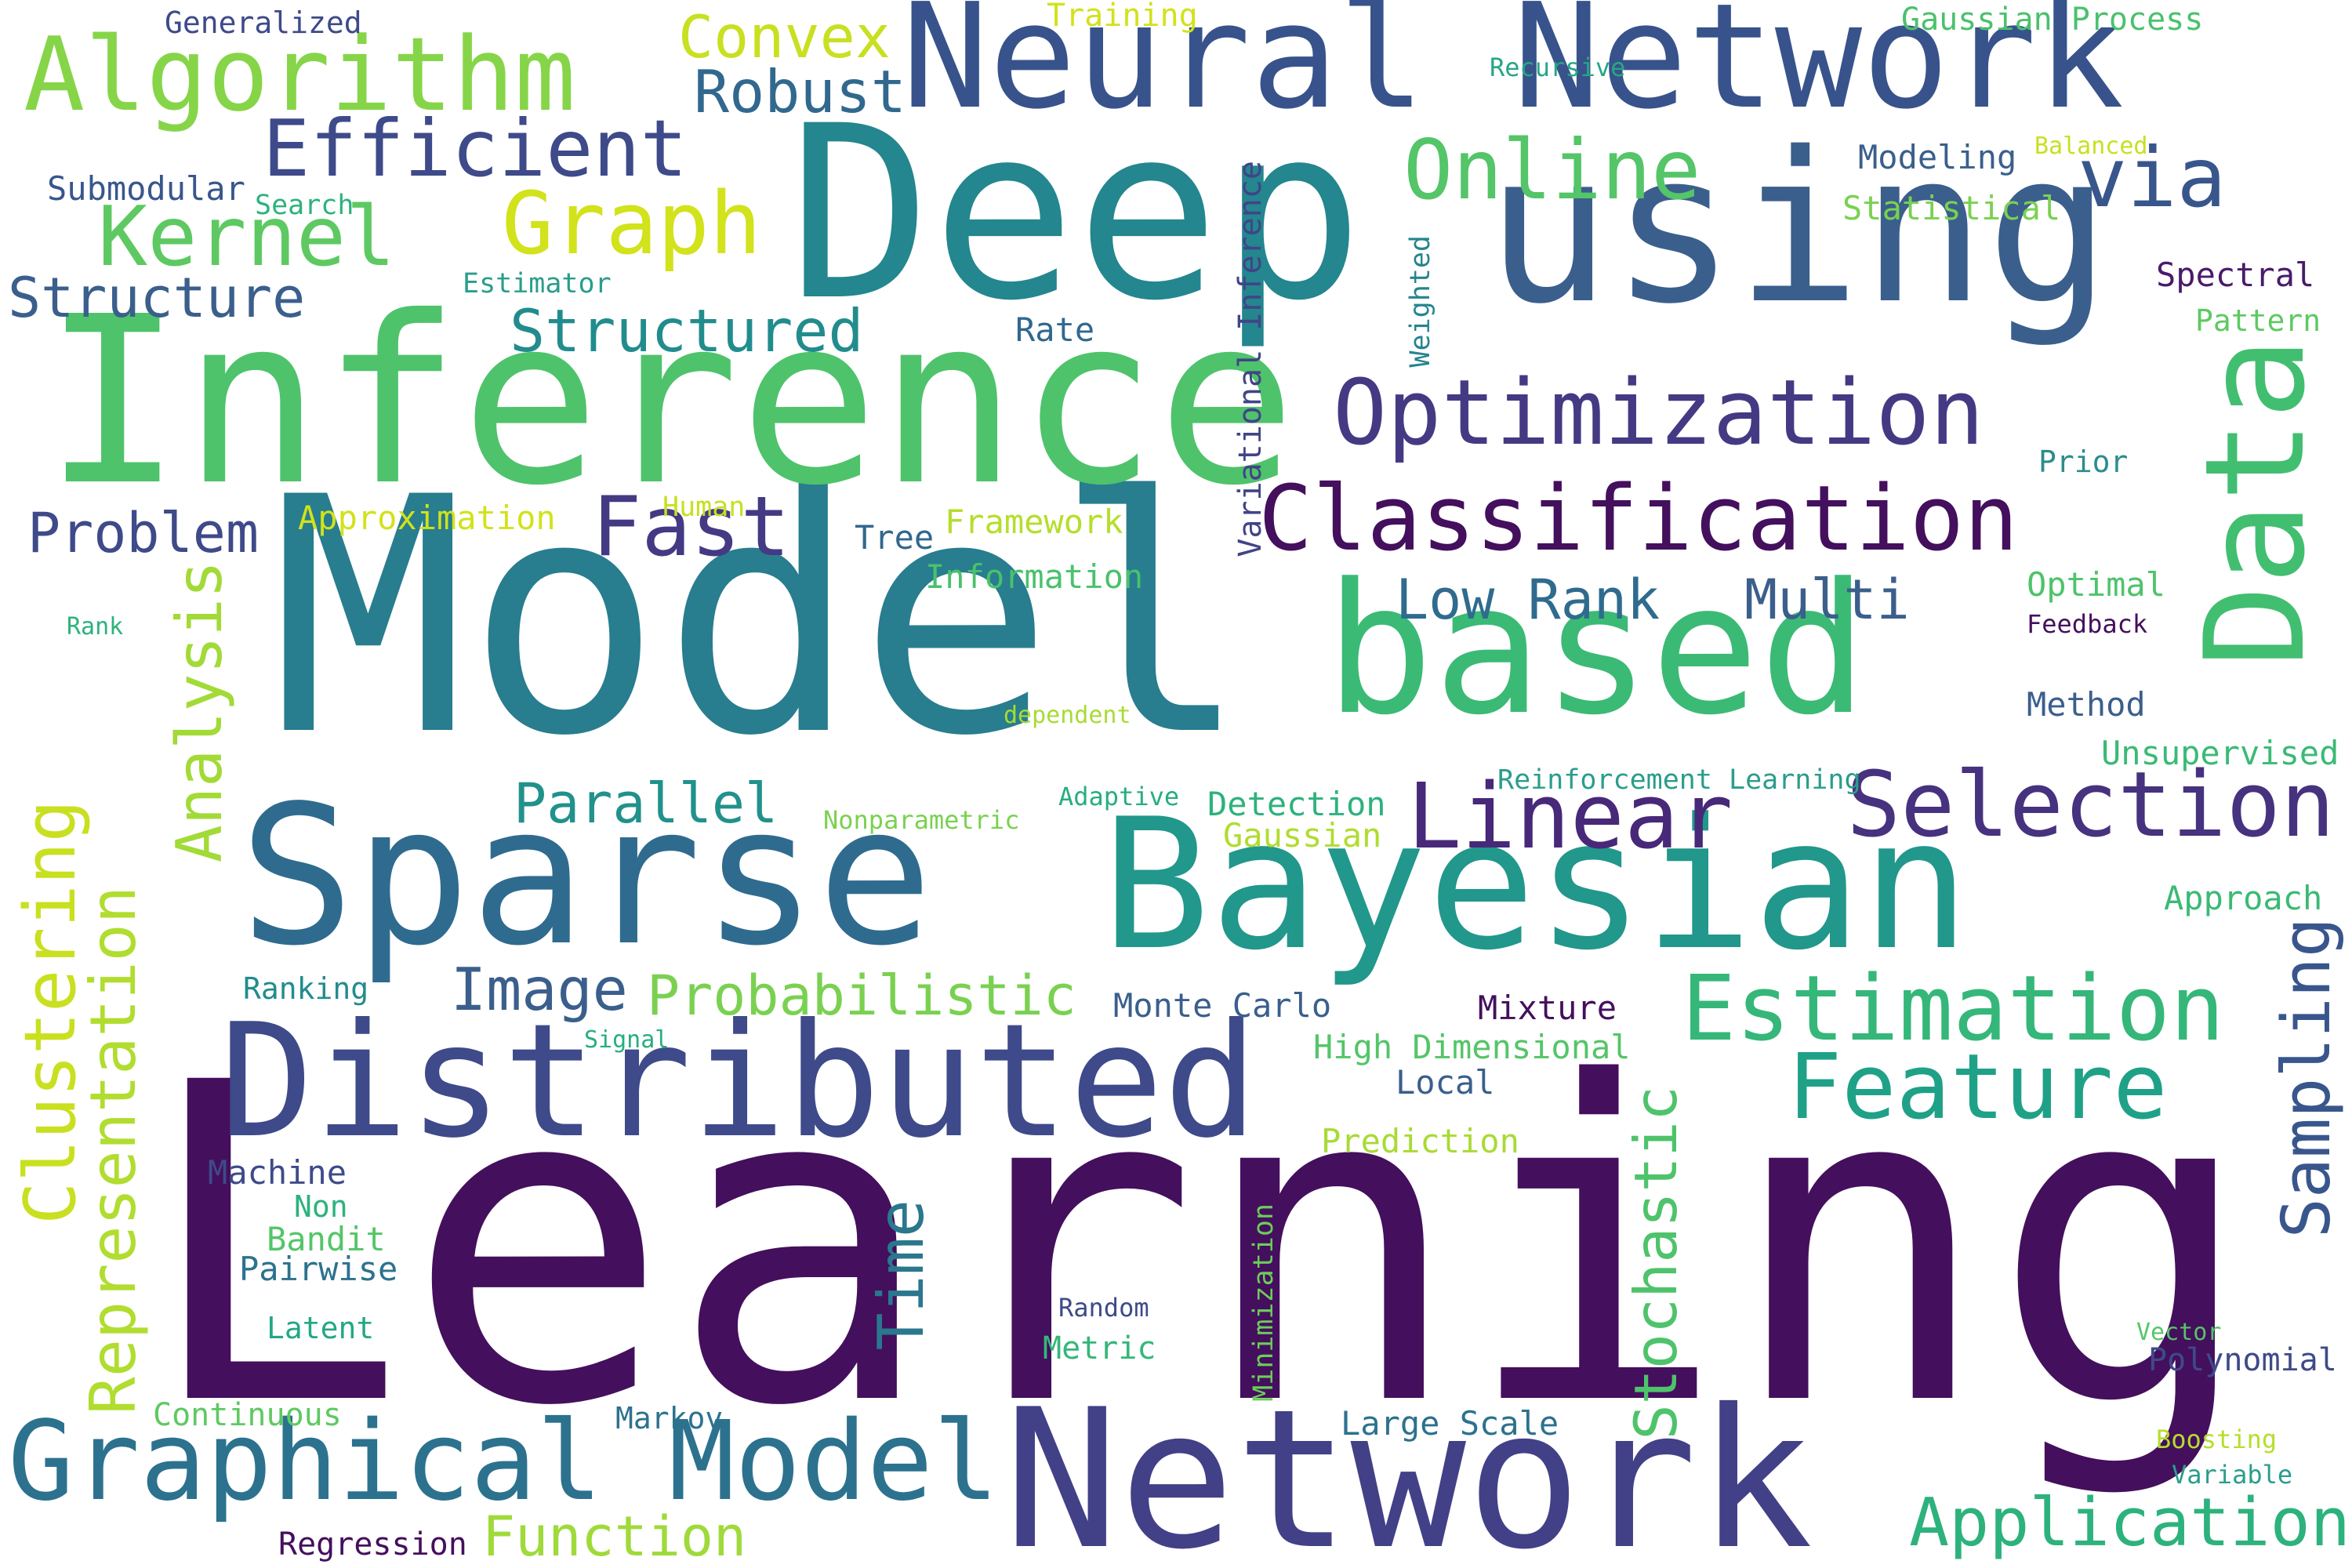 The height and width of the screenshot is (1568, 2352). What do you see at coordinates (2086, 704) in the screenshot?
I see `word-method: Method` at bounding box center [2086, 704].